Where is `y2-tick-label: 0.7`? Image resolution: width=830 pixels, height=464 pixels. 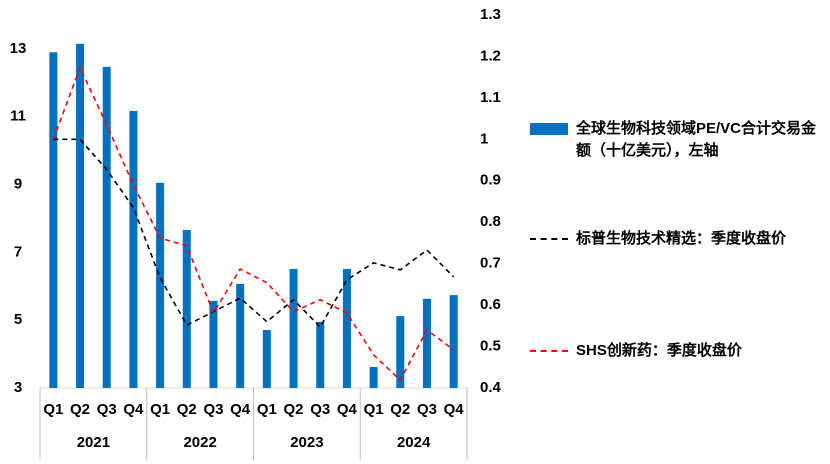
y2-tick-label: 0.7 is located at coordinates (490, 263).